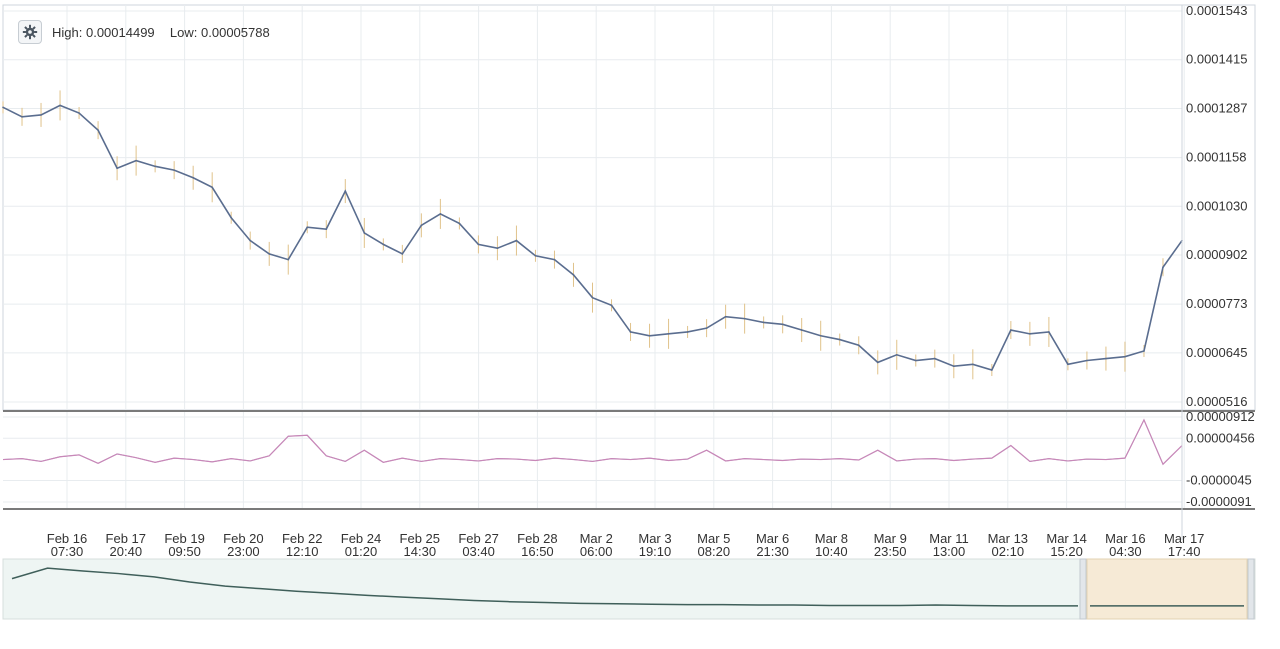  What do you see at coordinates (1216, 303) in the screenshot?
I see `price-y-tick-label: 0.0000773` at bounding box center [1216, 303].